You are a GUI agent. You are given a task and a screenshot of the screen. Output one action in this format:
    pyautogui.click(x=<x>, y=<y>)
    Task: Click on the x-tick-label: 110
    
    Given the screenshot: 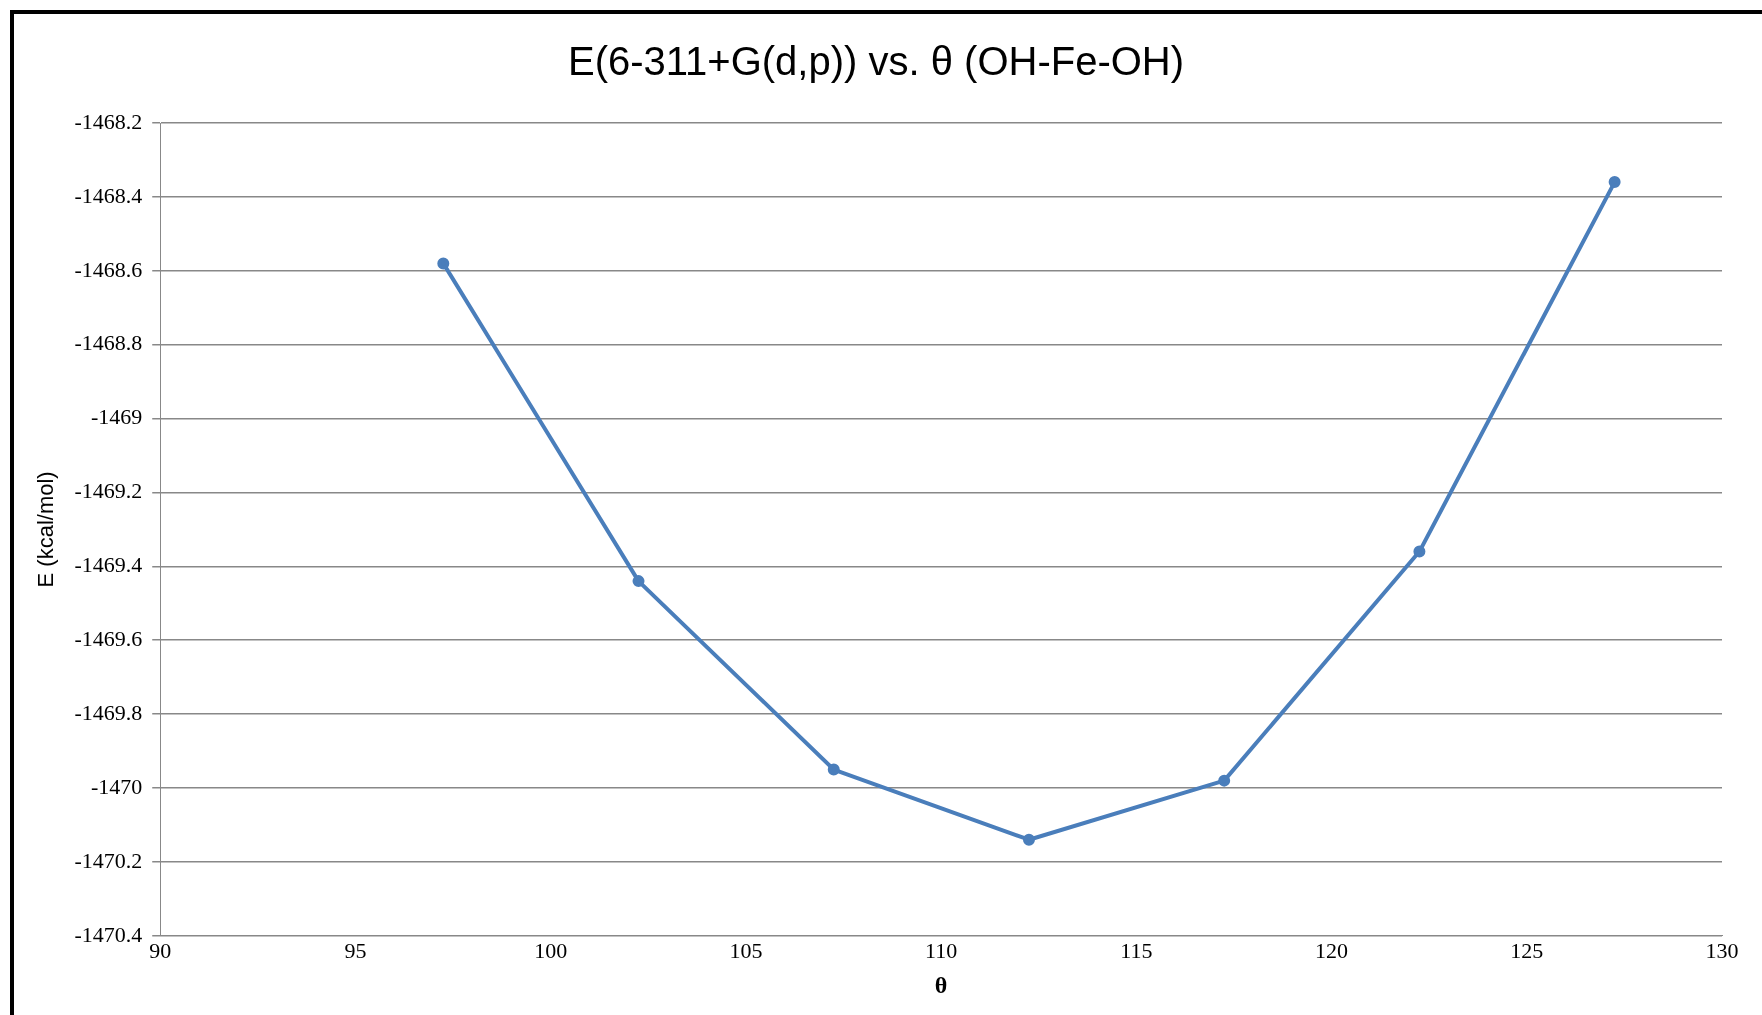 What is the action you would take?
    pyautogui.click(x=941, y=950)
    